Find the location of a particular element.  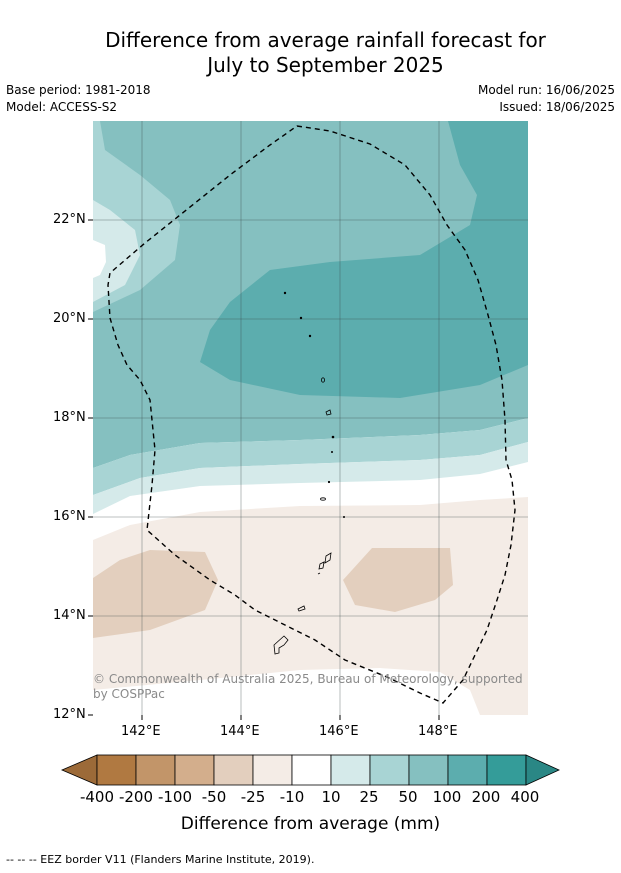

lon-label-142e: 142°E is located at coordinates (141, 731).